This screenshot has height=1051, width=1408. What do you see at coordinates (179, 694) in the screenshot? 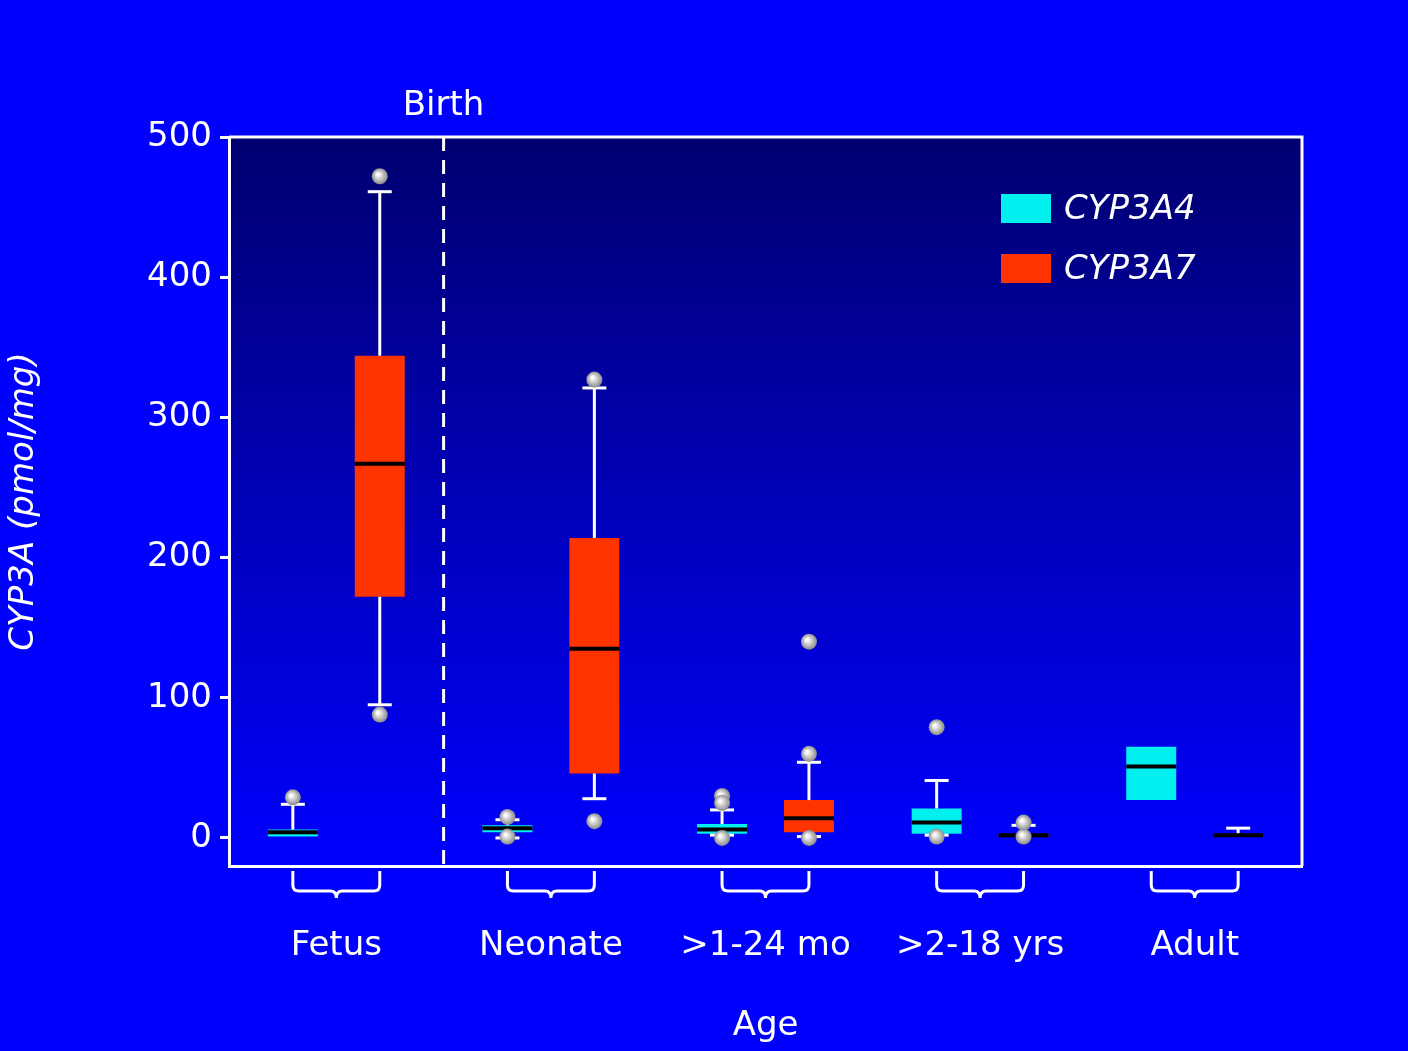
I see `y-tick-label: 100` at bounding box center [179, 694].